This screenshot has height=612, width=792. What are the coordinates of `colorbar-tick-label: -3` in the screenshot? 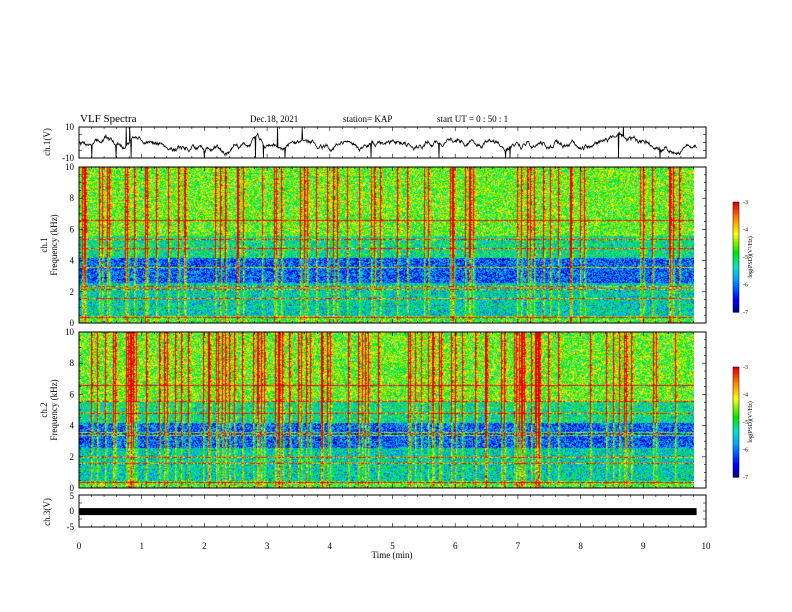 It's located at (745, 368).